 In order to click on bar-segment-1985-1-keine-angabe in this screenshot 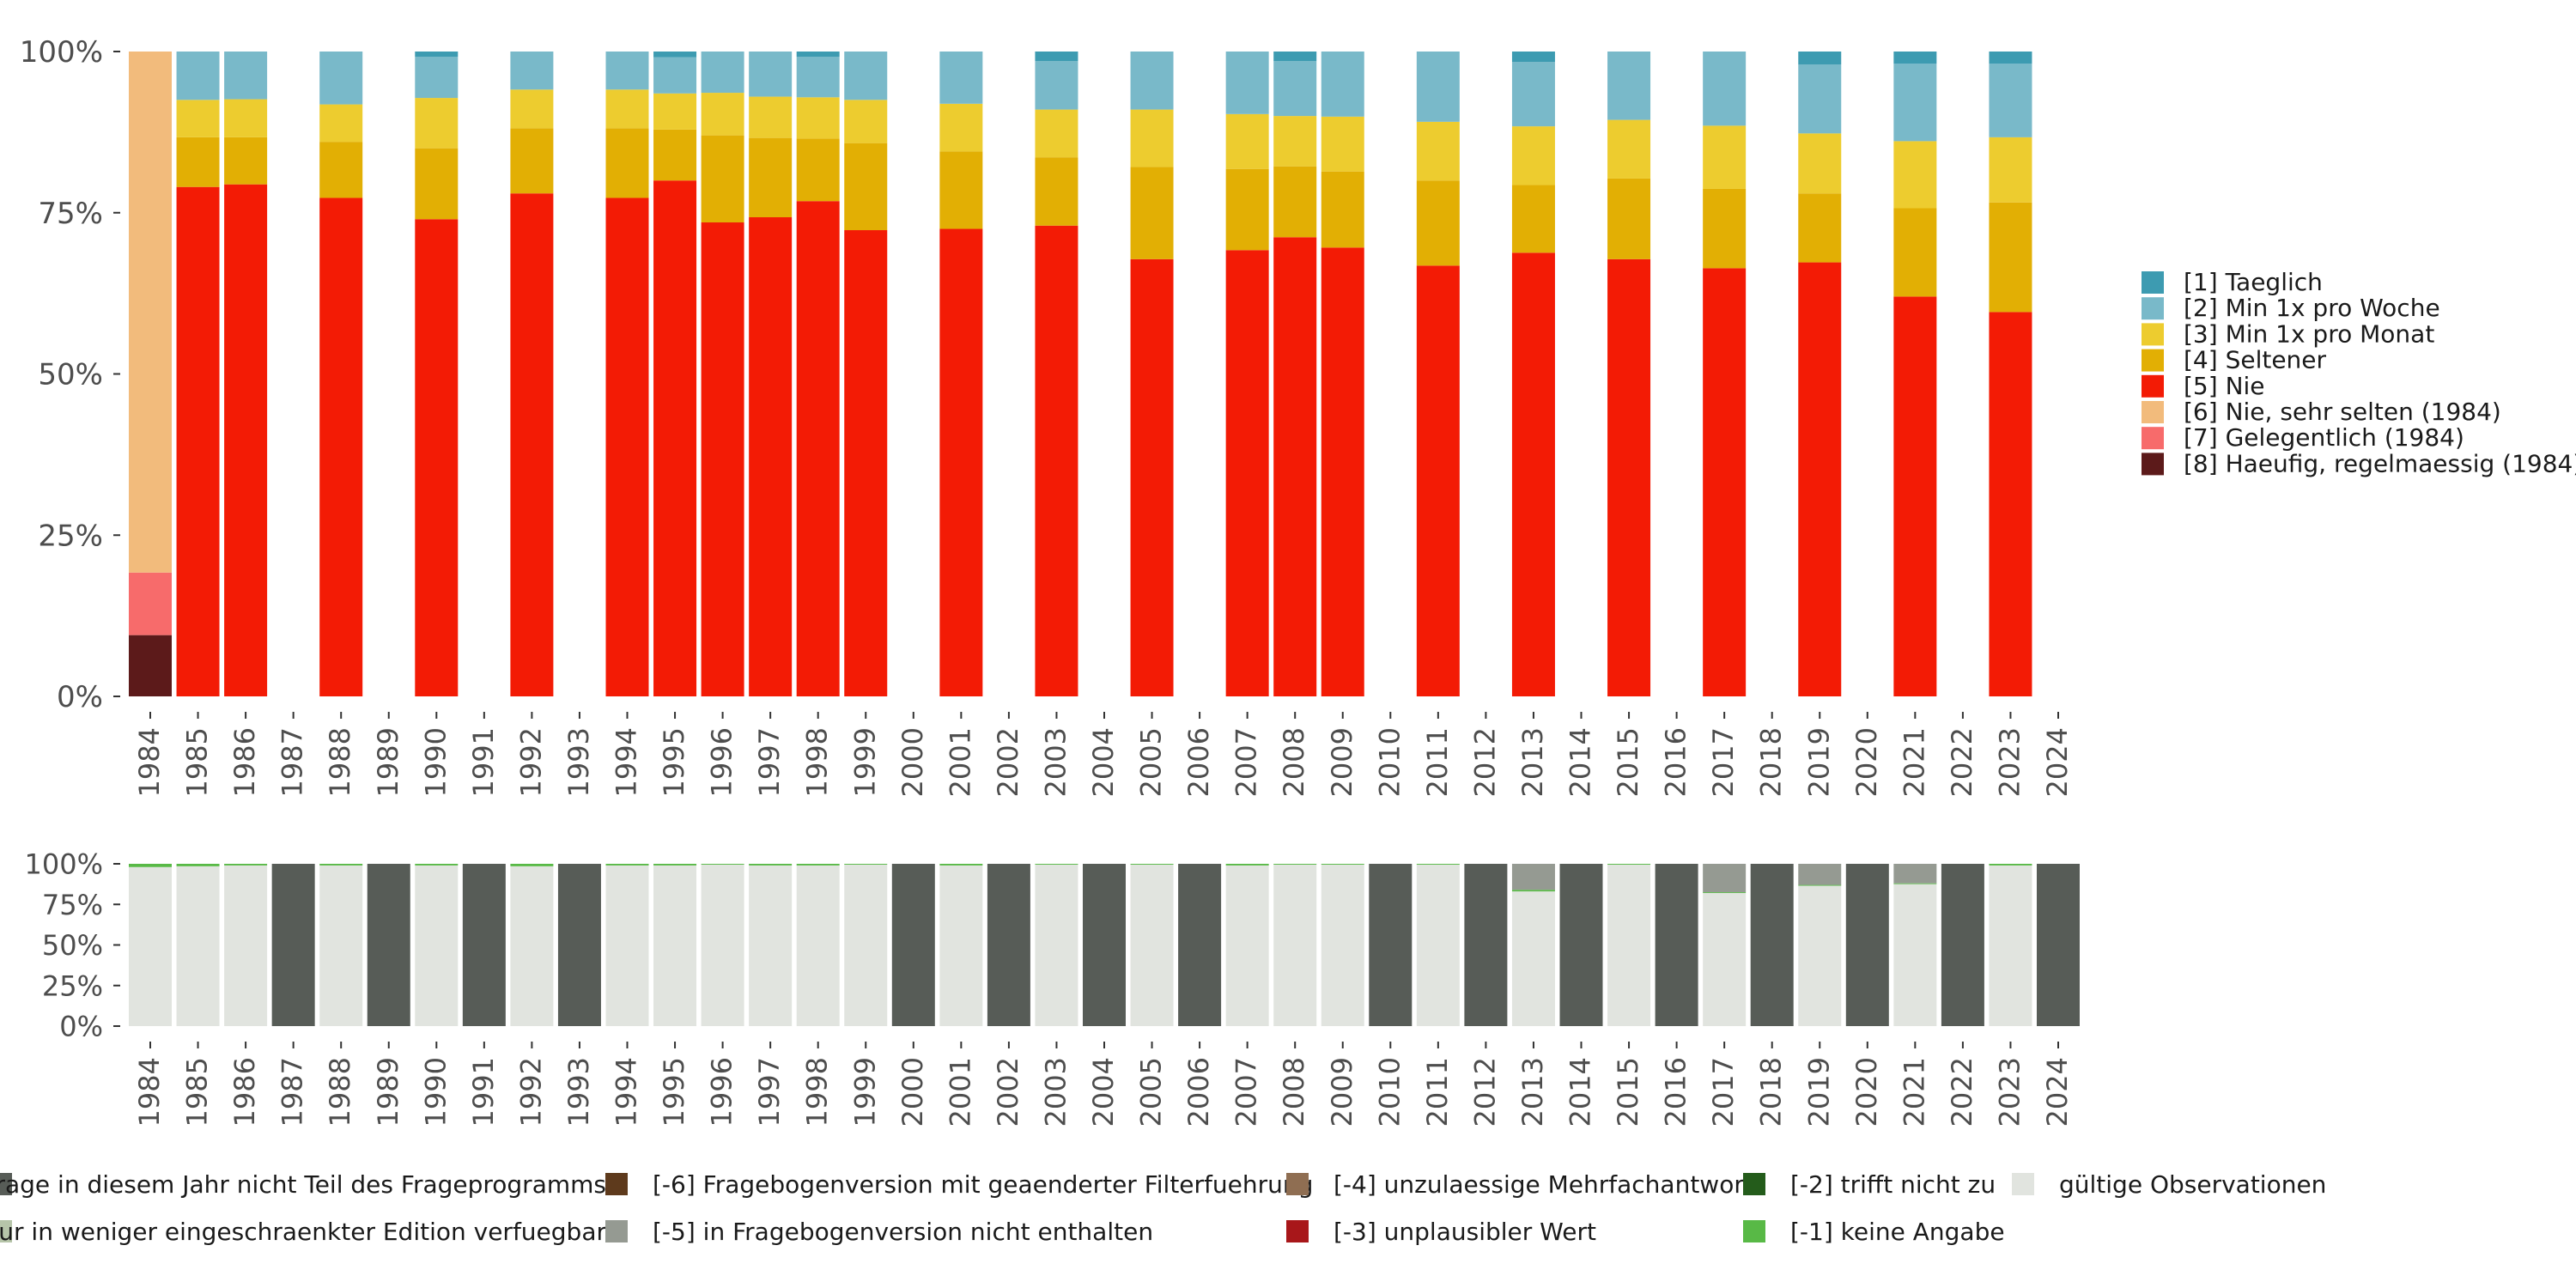, I will do `click(198, 865)`.